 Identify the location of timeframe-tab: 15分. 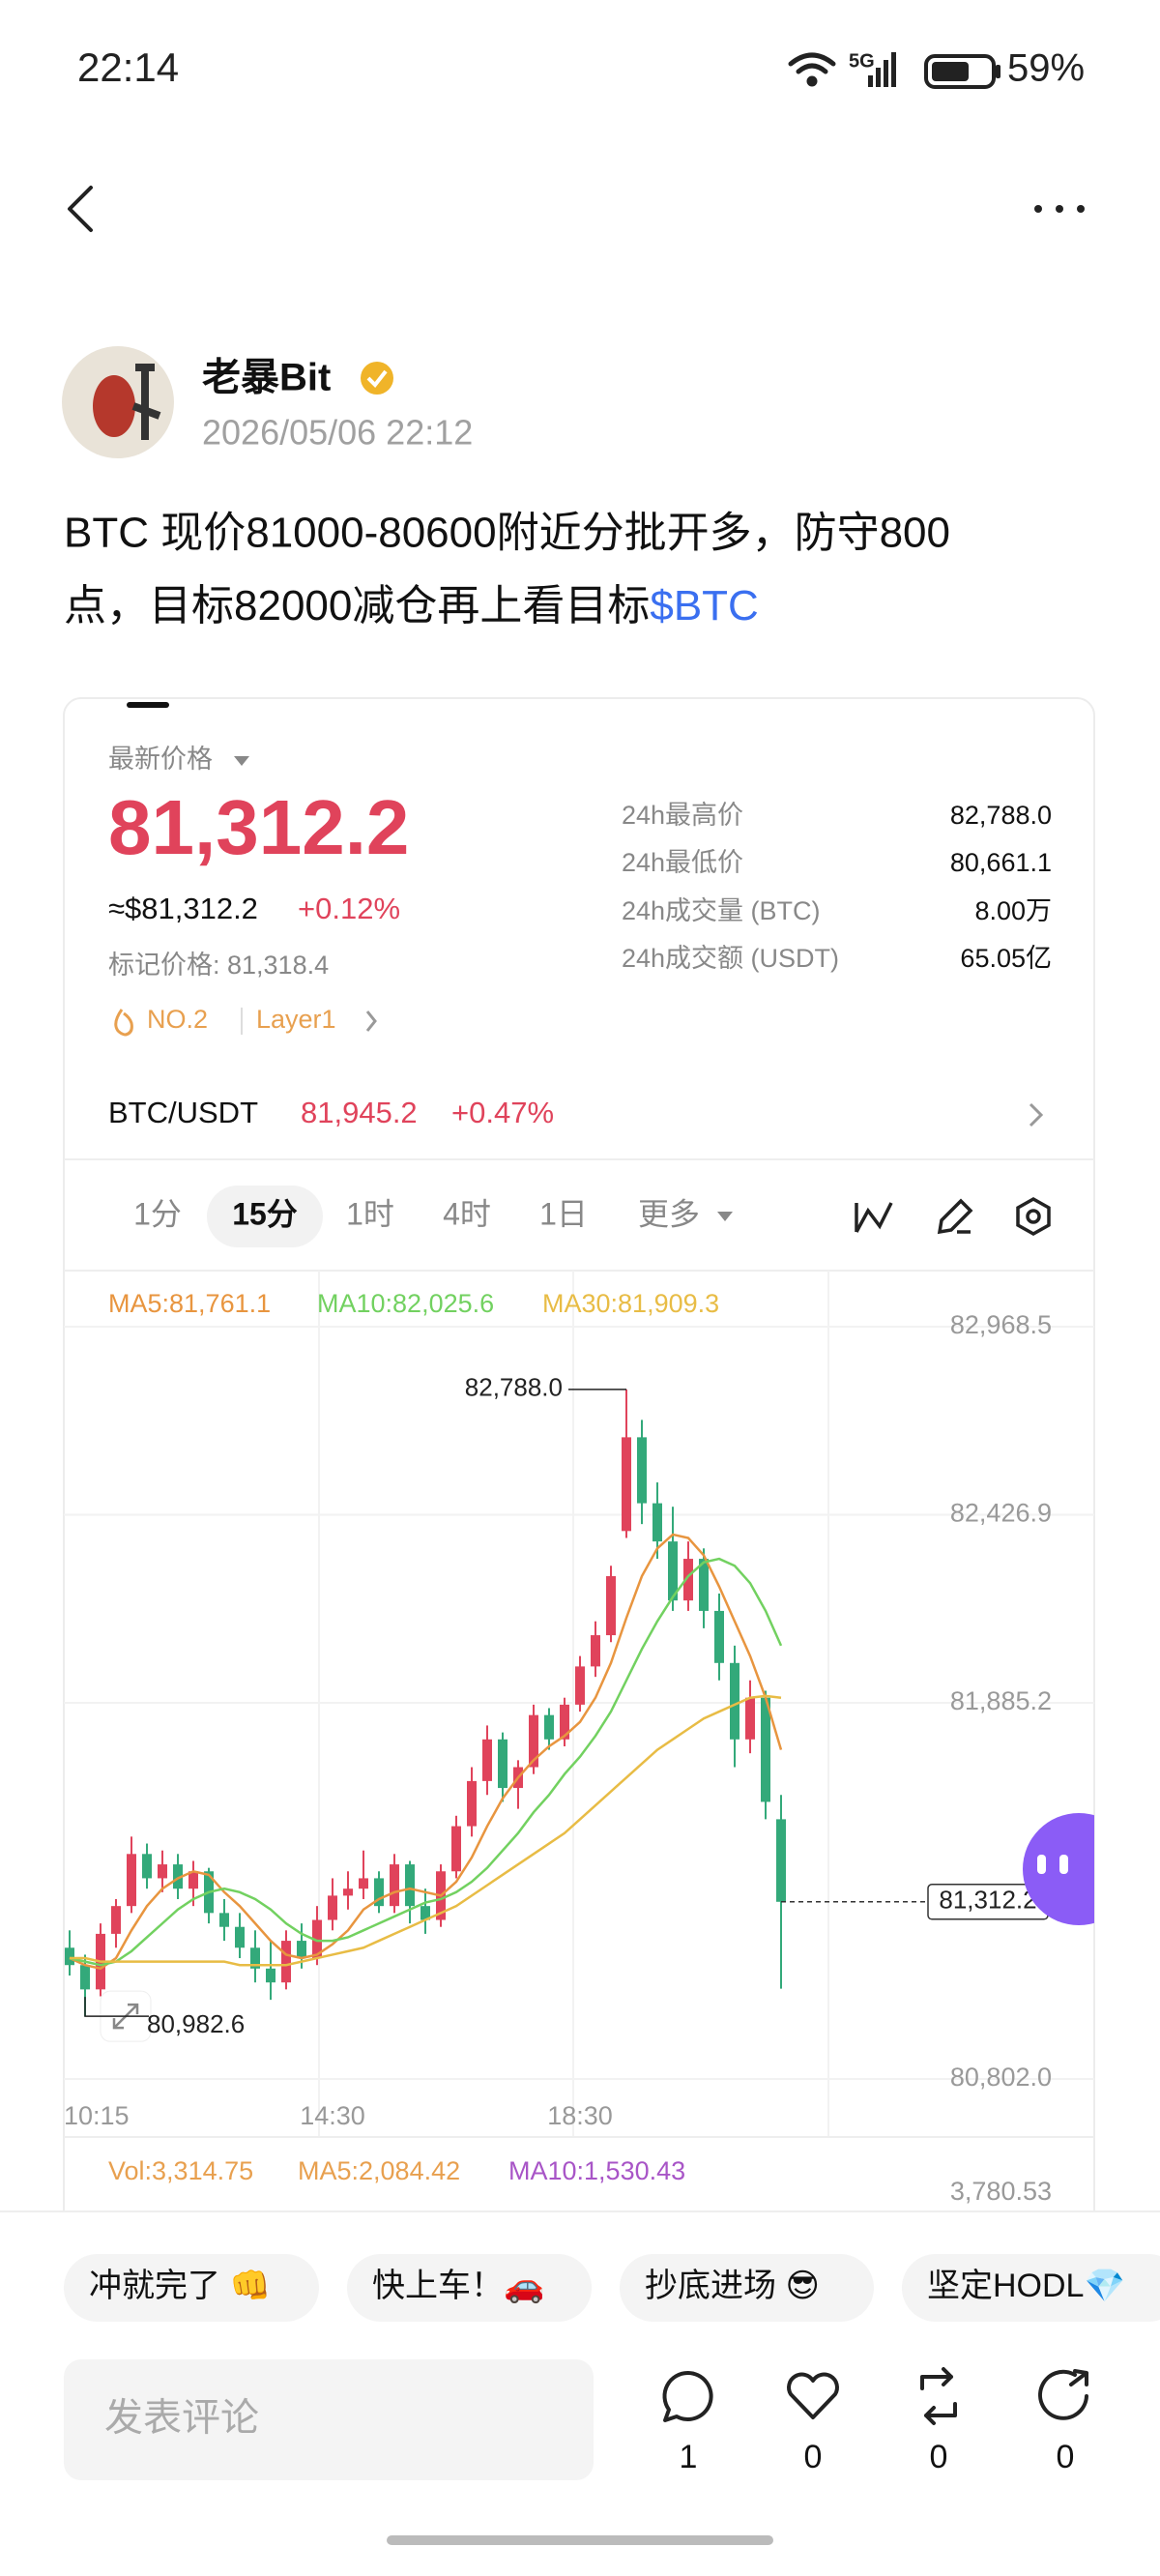
(265, 1213).